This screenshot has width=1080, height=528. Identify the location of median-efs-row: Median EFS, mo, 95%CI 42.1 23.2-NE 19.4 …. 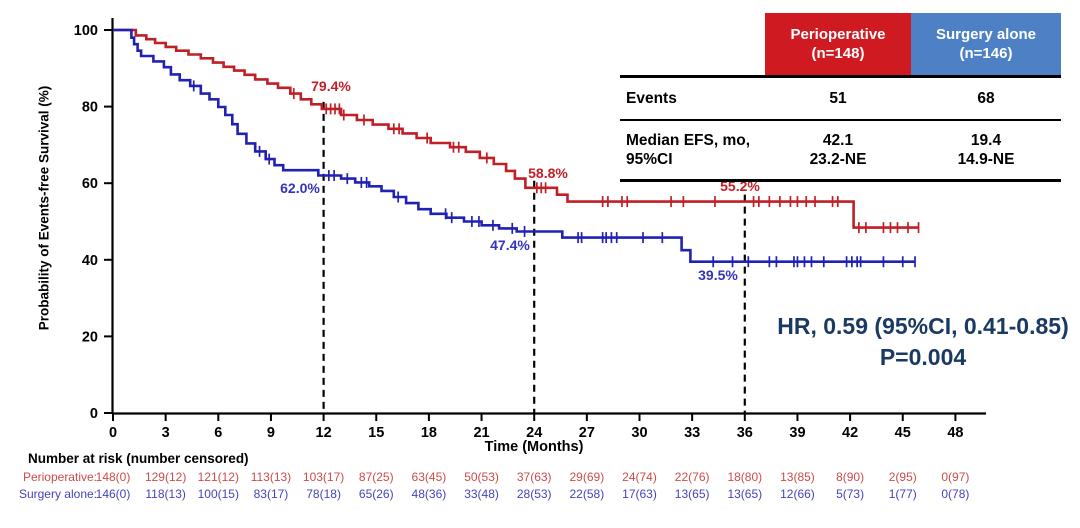
(840, 151).